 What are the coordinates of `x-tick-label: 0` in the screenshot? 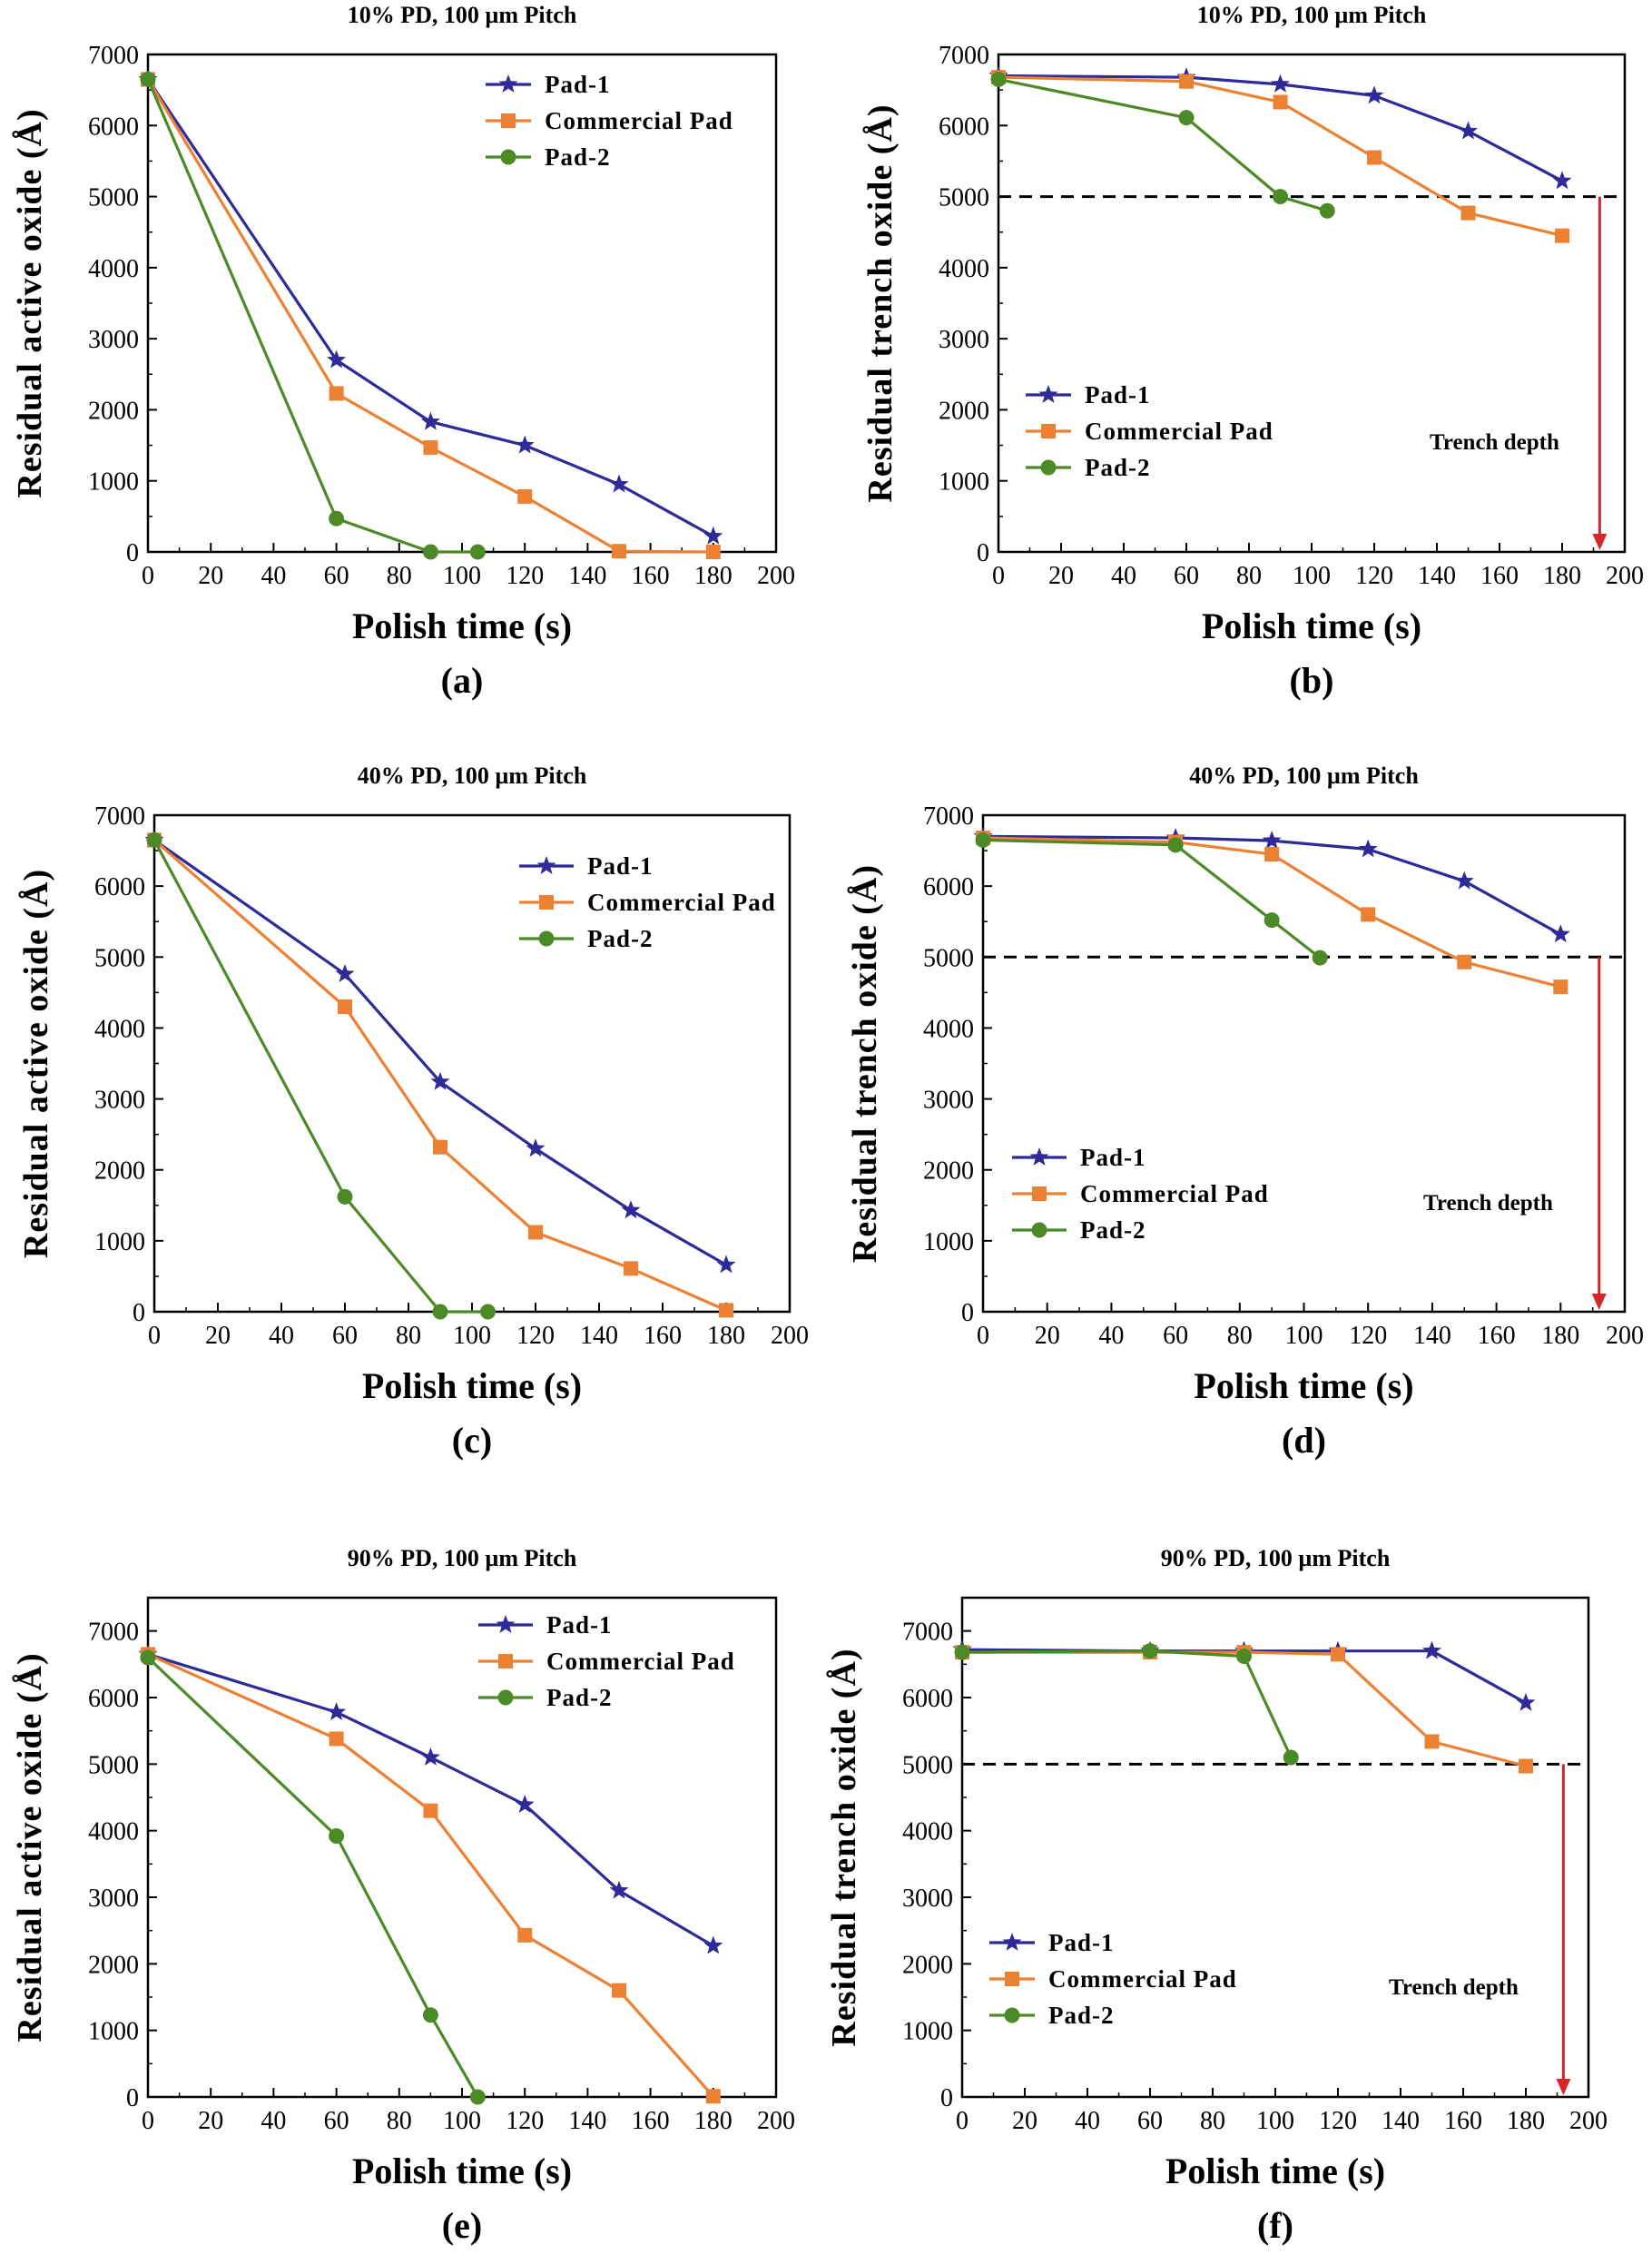 It's located at (983, 1336).